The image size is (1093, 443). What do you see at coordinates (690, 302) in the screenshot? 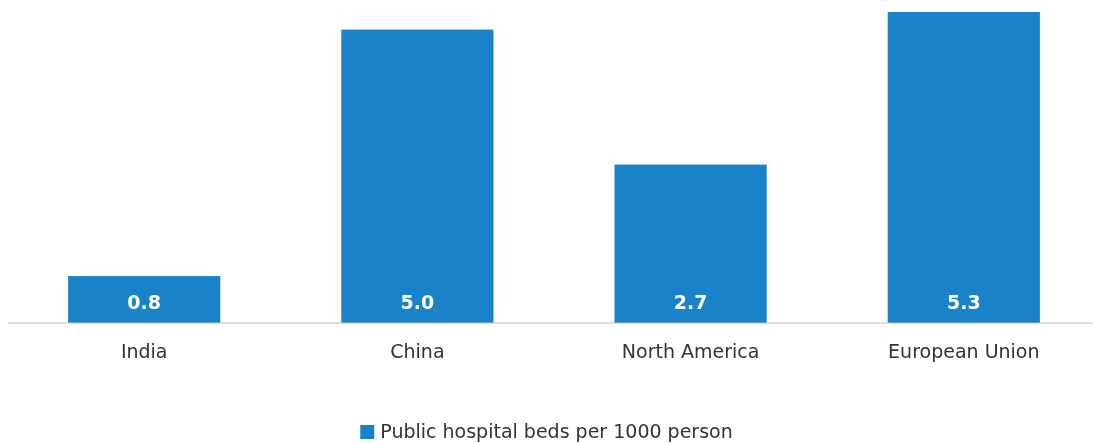
I see `data-label: 2.7` at bounding box center [690, 302].